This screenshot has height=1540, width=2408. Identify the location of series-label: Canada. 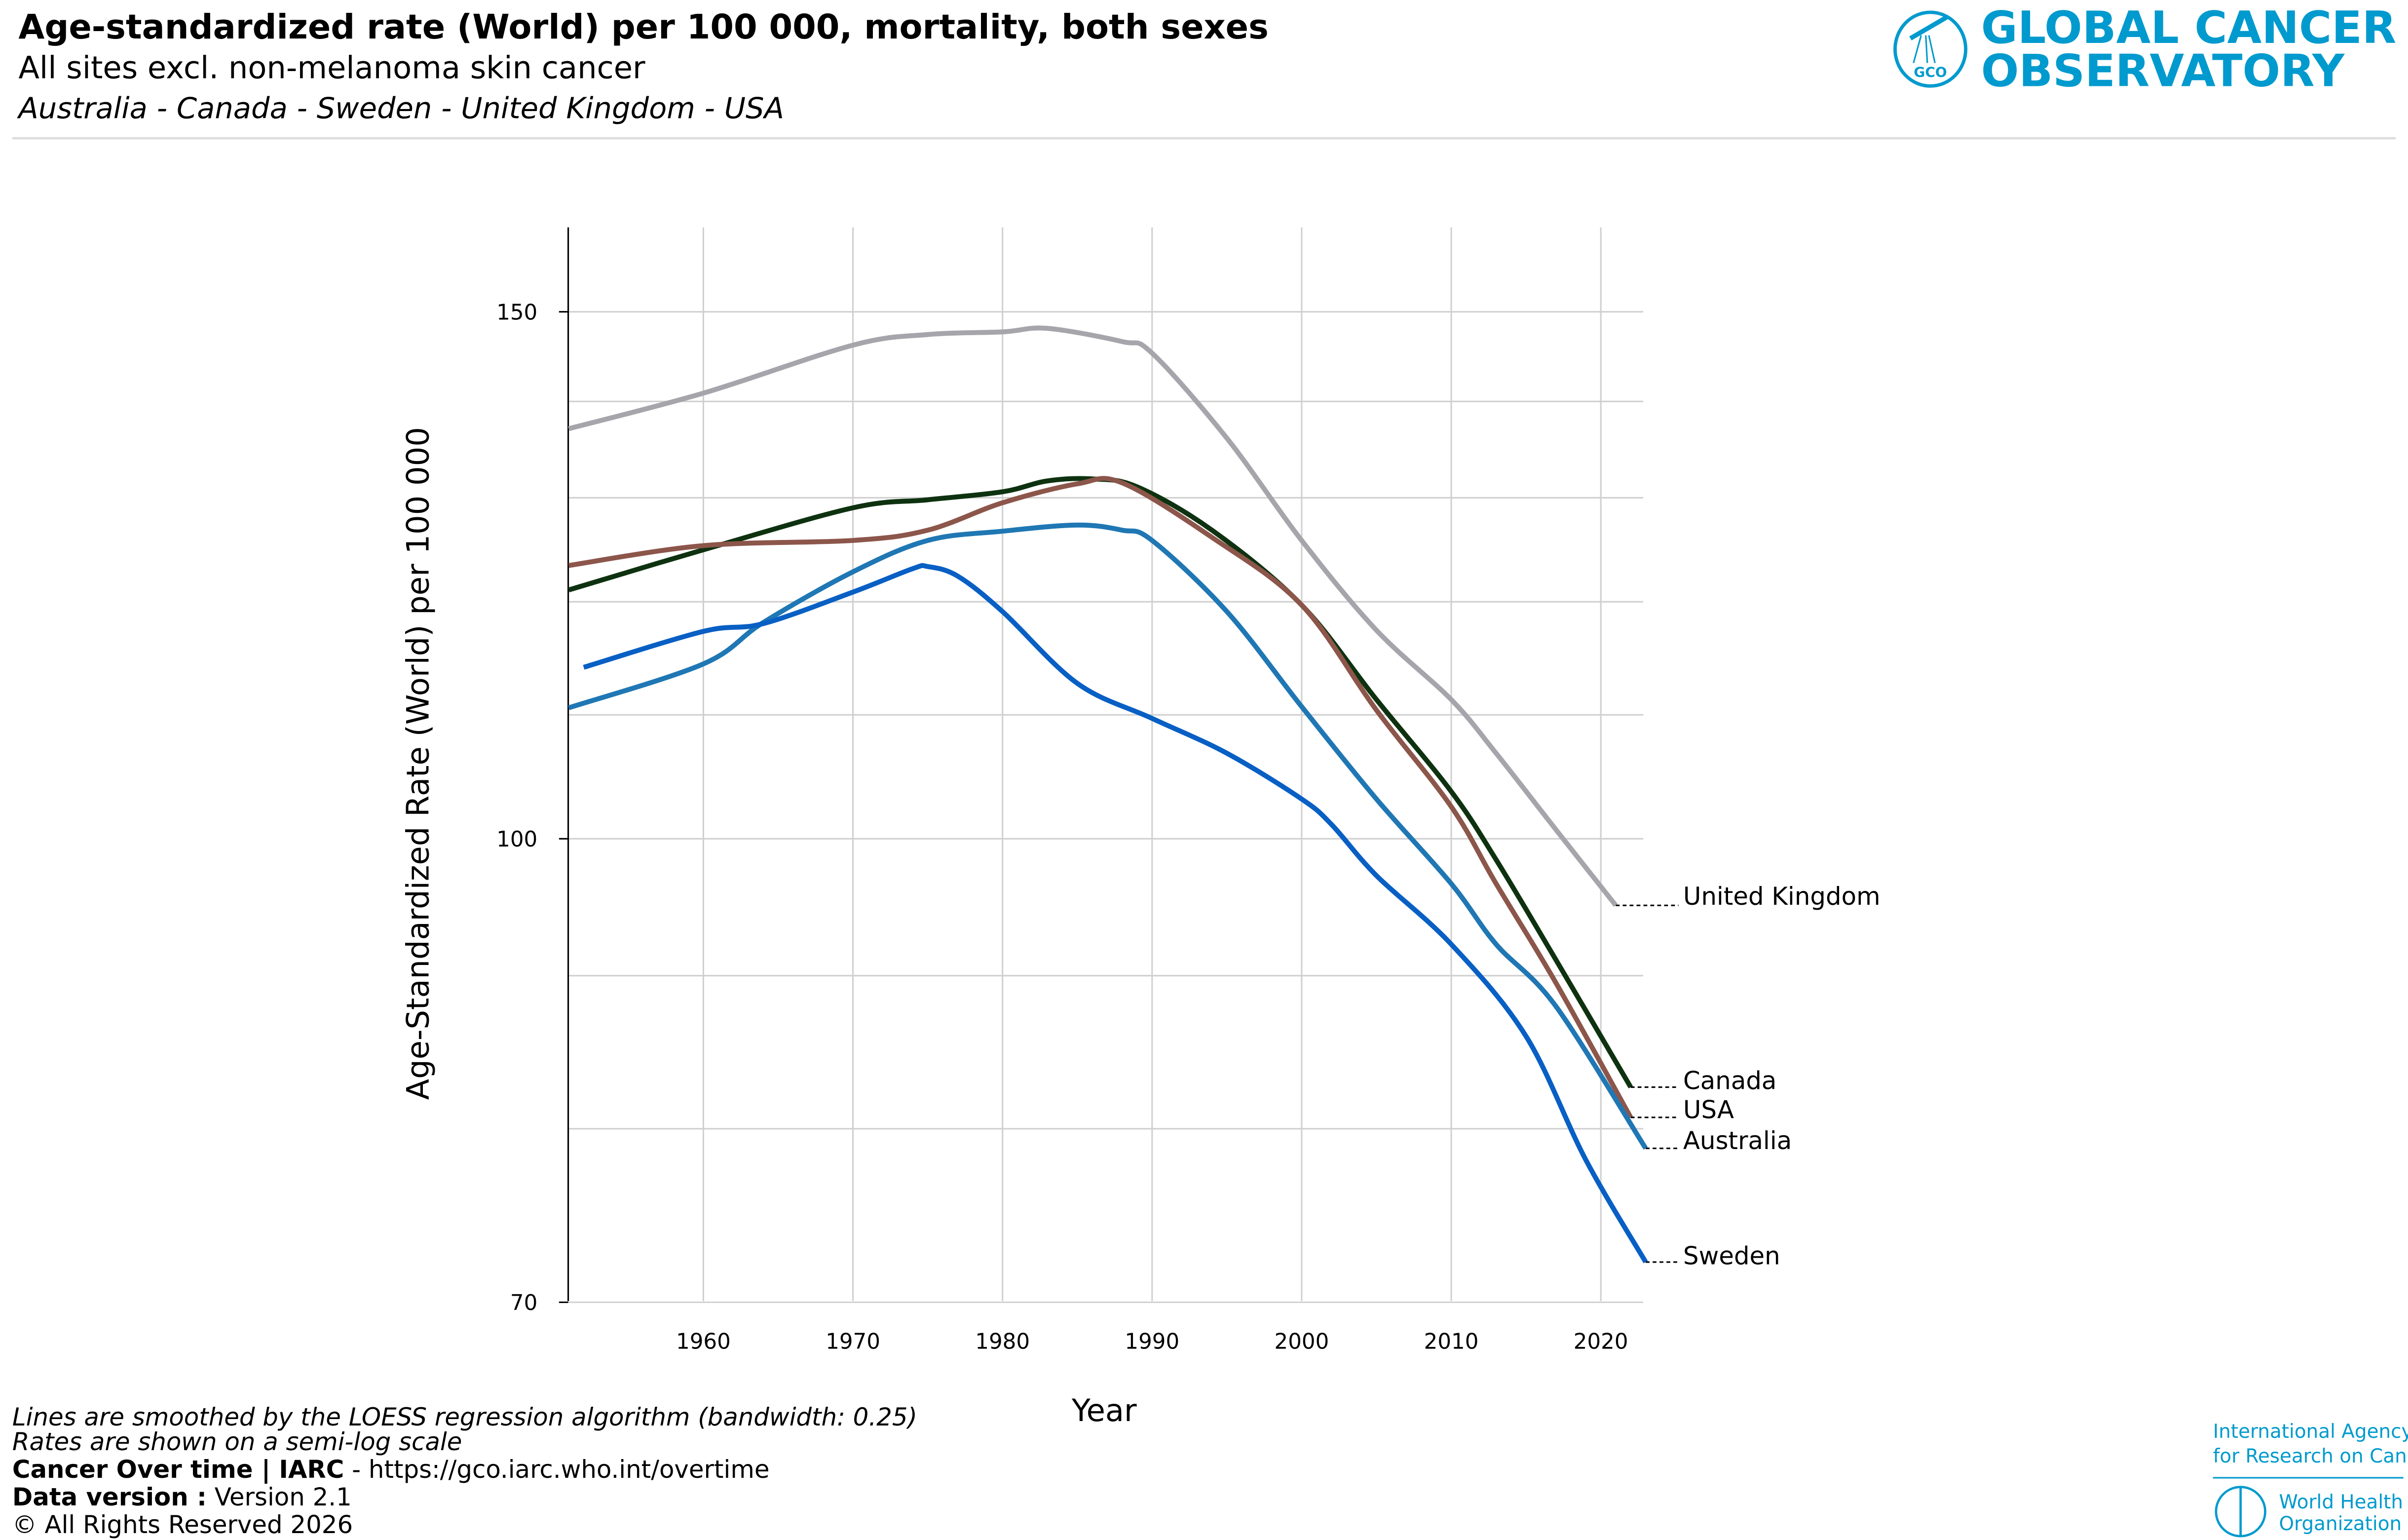
(1730, 1081).